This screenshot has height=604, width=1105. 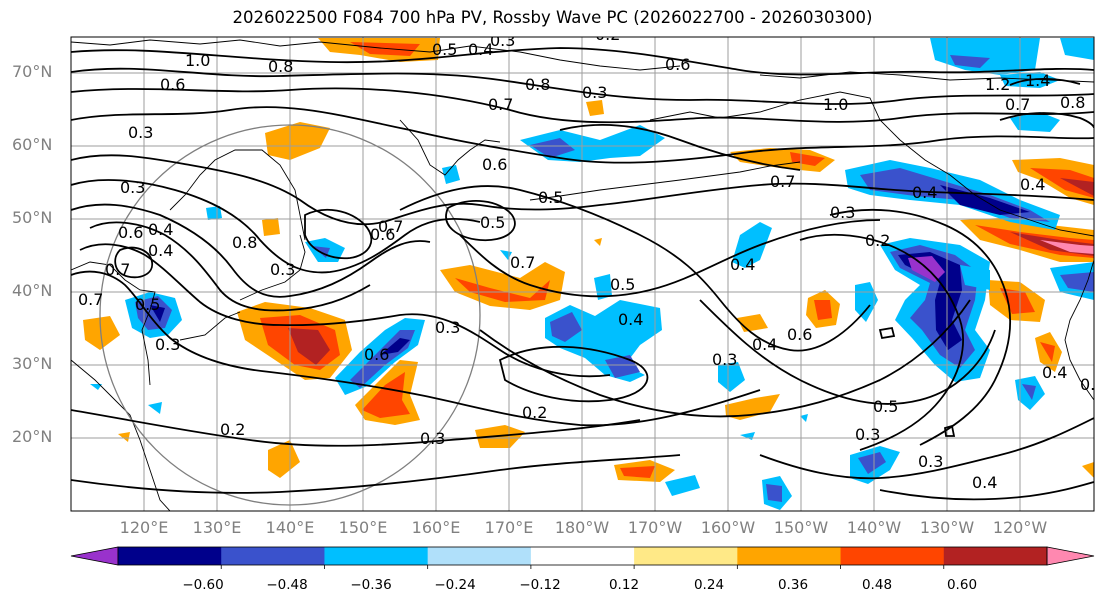 I want to click on lon-label: 140°E, so click(x=290, y=527).